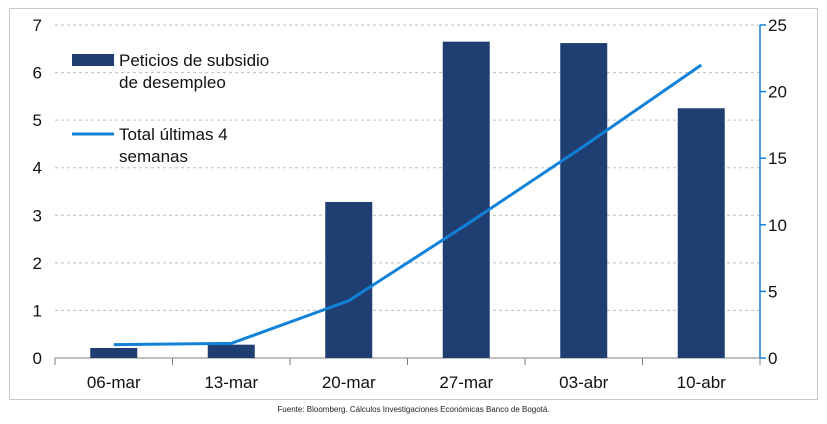 This screenshot has height=424, width=827. I want to click on bar-27-mar, so click(466, 200).